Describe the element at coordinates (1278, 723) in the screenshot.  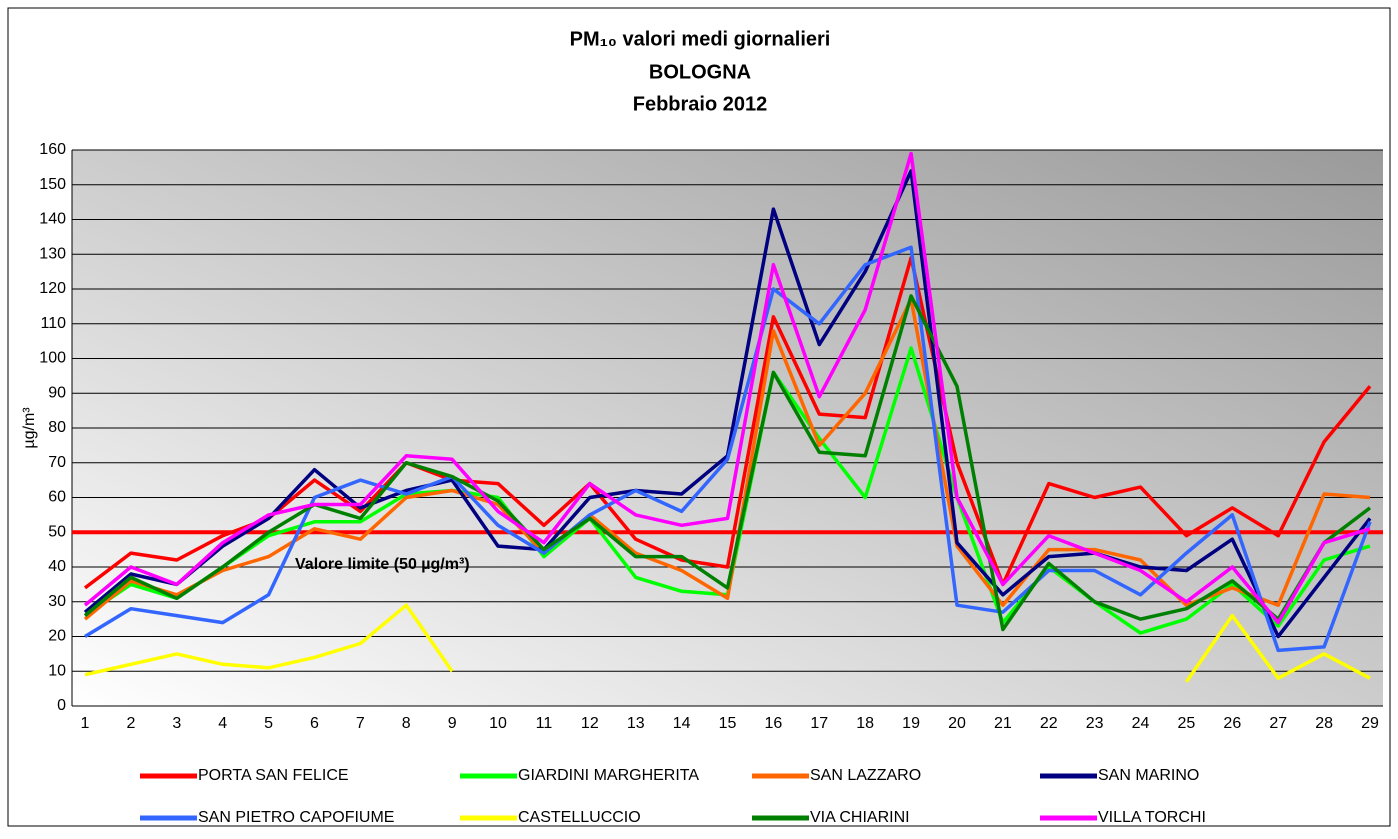
I see `x-tick-label: 27` at that location.